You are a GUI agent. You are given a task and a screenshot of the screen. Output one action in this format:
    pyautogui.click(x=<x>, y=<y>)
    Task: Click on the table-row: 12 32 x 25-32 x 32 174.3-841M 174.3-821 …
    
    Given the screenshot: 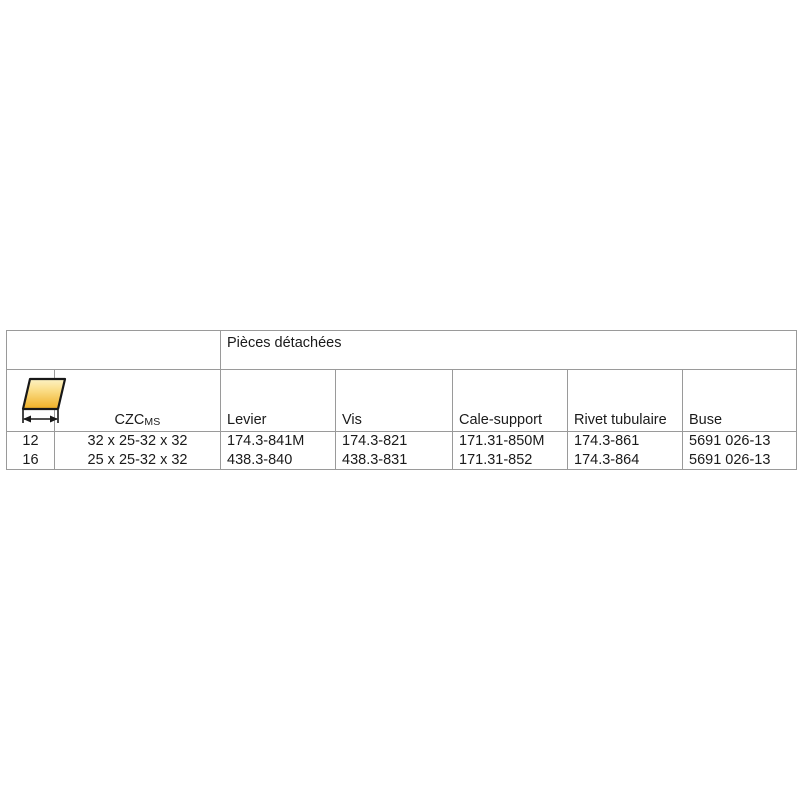 What is the action you would take?
    pyautogui.click(x=401, y=441)
    